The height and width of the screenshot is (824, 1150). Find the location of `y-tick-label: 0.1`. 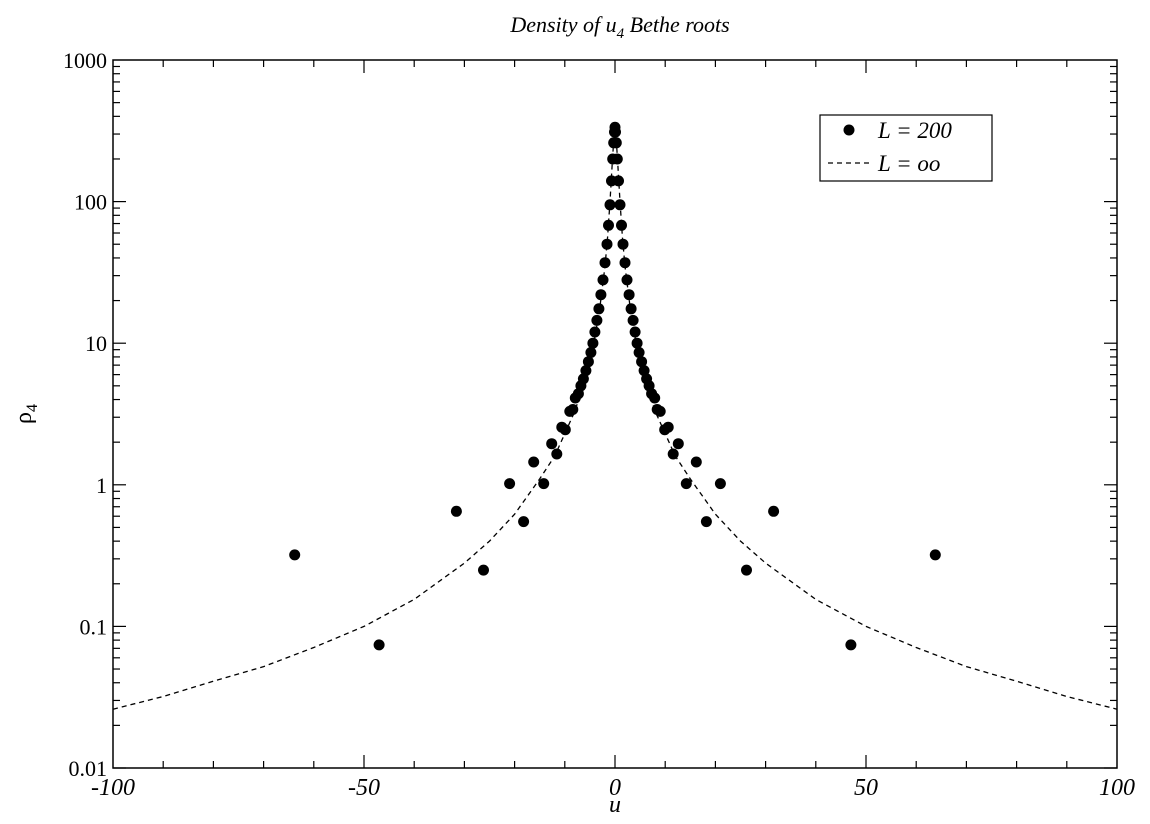

y-tick-label: 0.1 is located at coordinates (94, 626).